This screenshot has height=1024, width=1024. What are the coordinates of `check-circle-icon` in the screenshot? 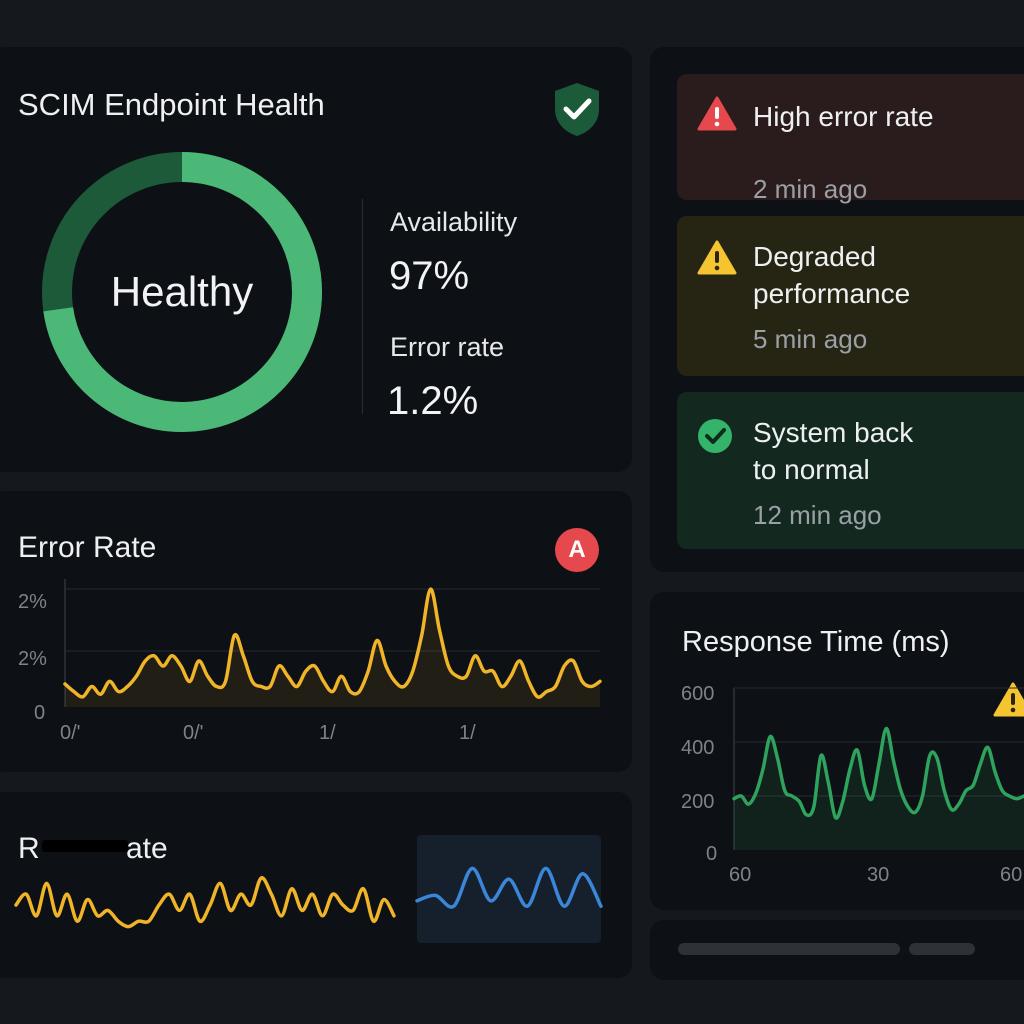 It's located at (715, 436).